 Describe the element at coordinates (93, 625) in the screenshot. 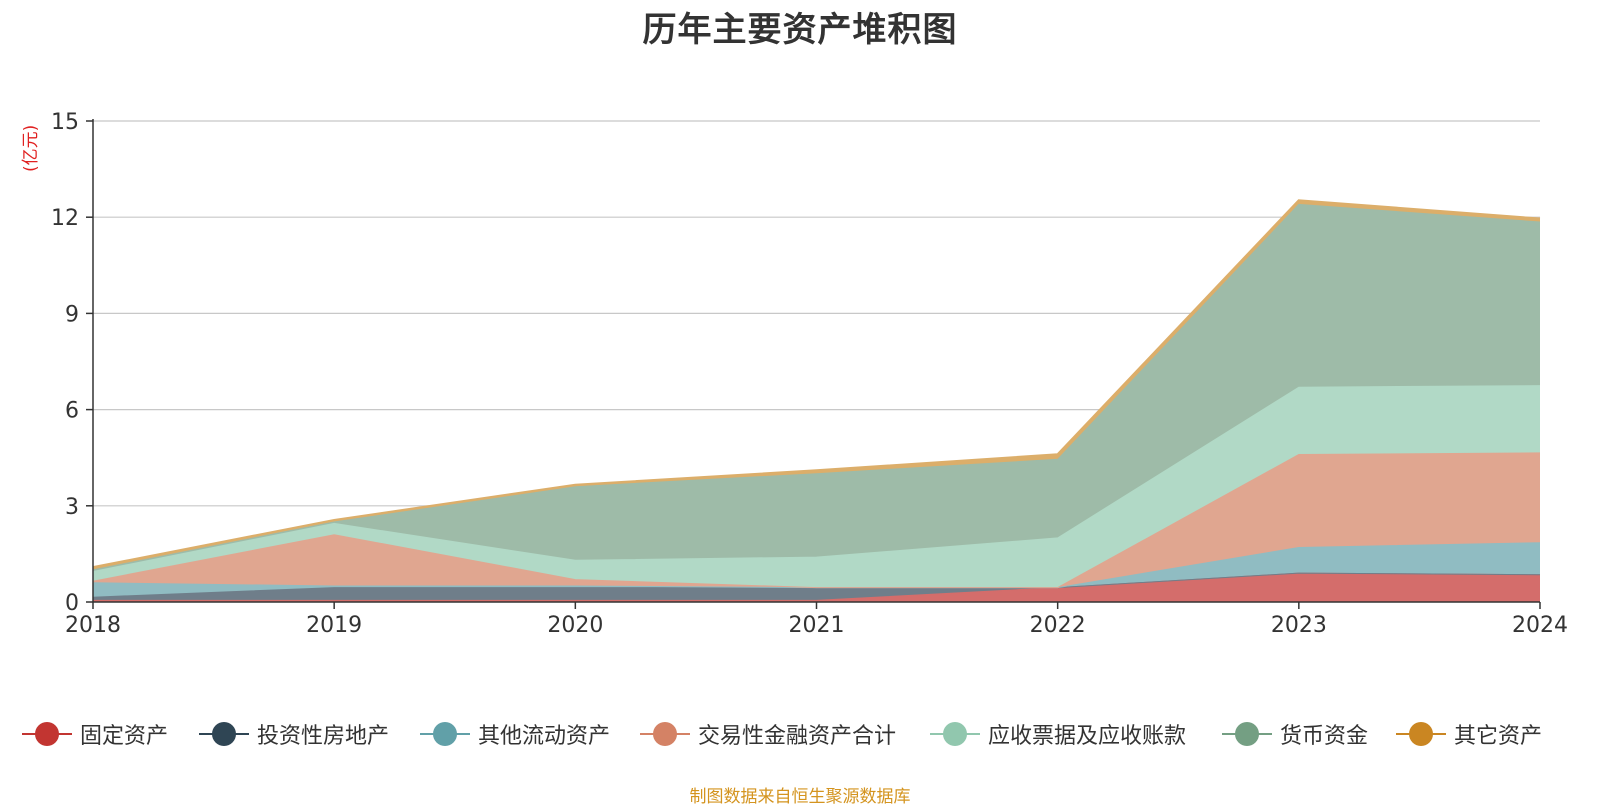

I see `x-tick-label: 2018` at that location.